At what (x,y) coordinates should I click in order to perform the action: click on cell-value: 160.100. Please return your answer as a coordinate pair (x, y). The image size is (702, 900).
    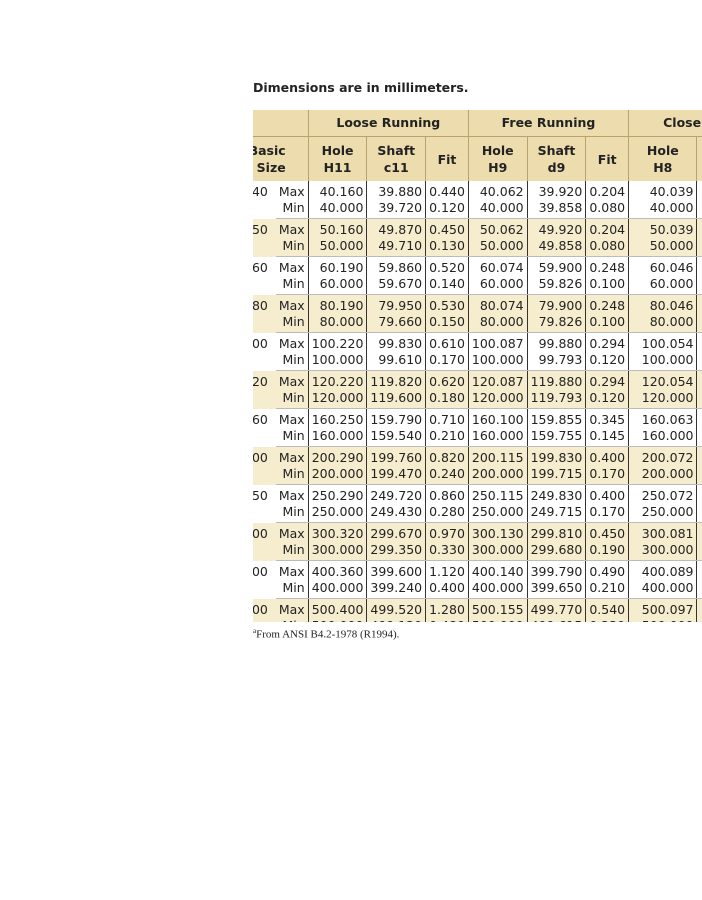
    Looking at the image, I should click on (497, 418).